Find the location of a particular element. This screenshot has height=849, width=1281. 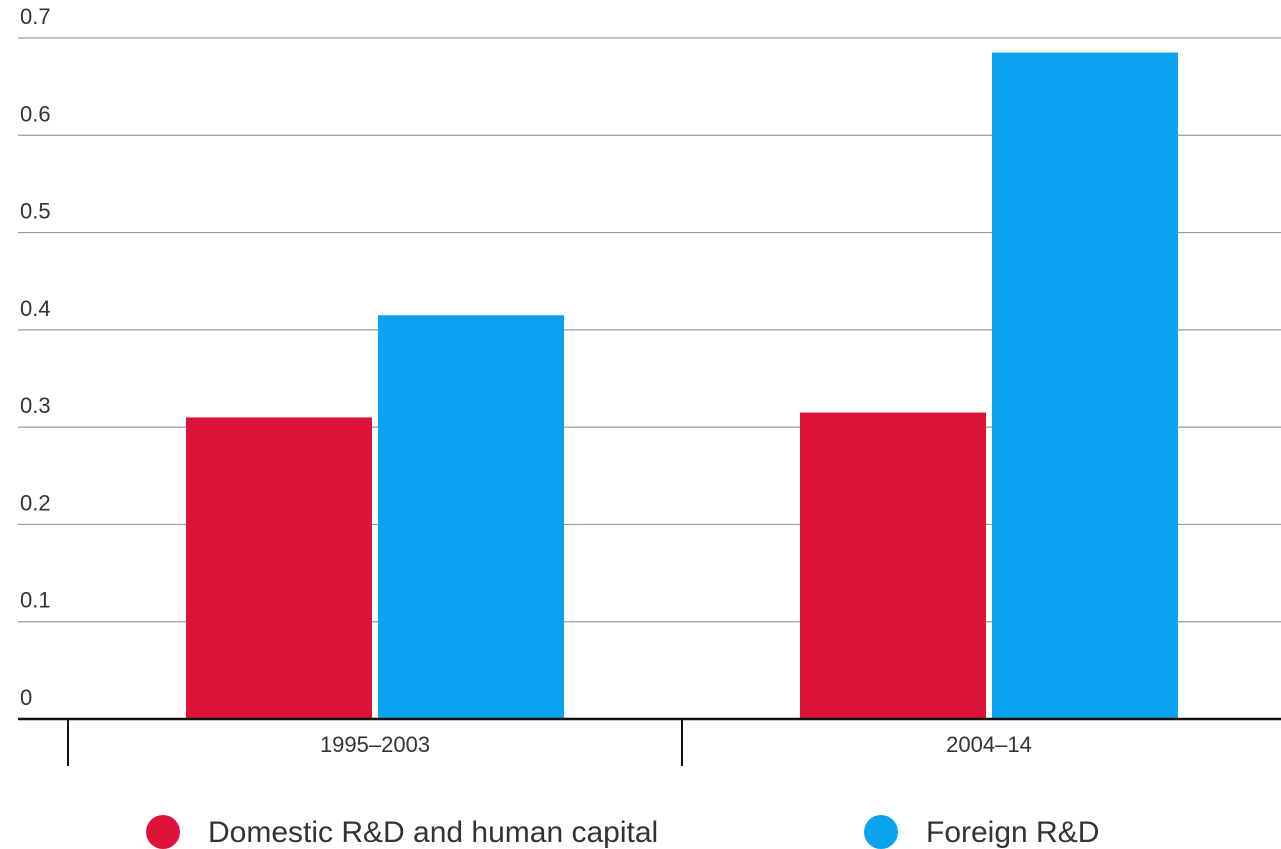

y-tick-label: 0.2 is located at coordinates (35, 502).